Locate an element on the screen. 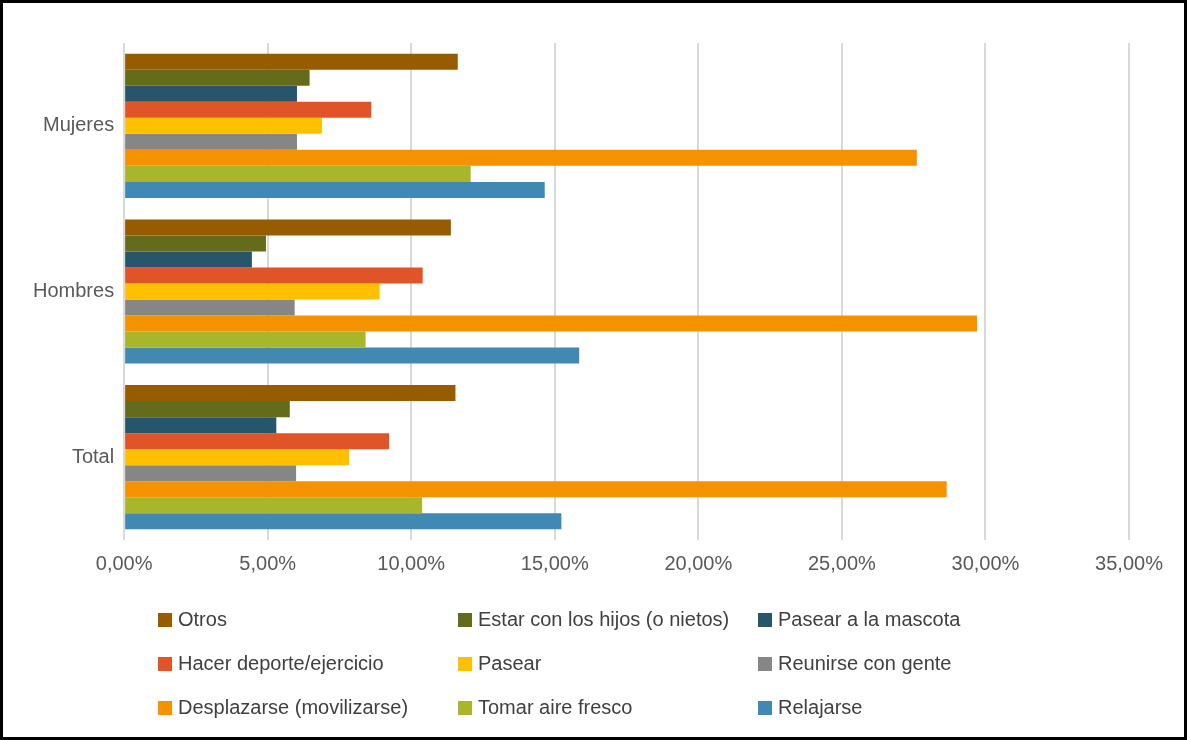  legend-label: Desplazarse (movilizarse) is located at coordinates (293, 707).